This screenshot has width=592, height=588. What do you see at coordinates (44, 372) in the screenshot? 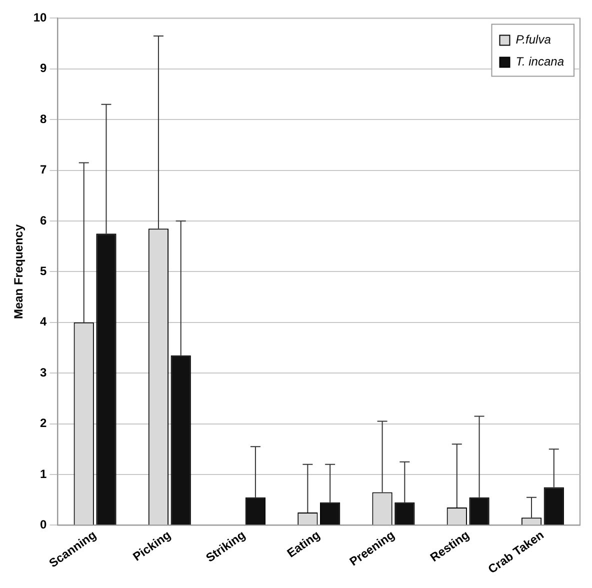
I see `y-tick-label: 3` at bounding box center [44, 372].